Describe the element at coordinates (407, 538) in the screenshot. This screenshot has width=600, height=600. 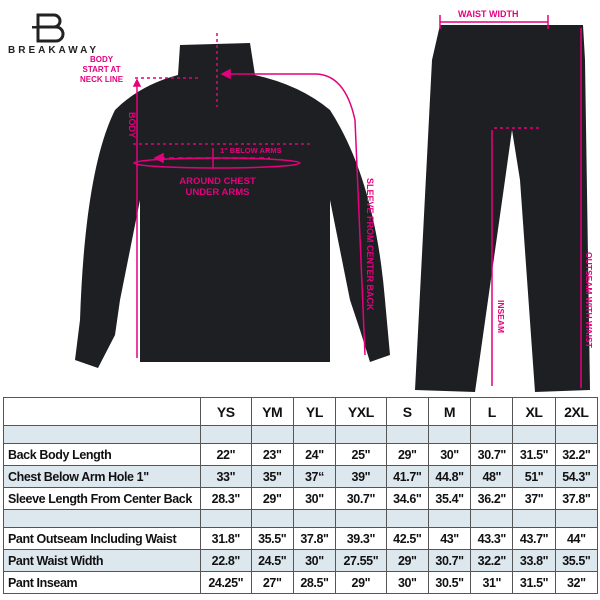
I see `measurement-value: 42.5"` at that location.